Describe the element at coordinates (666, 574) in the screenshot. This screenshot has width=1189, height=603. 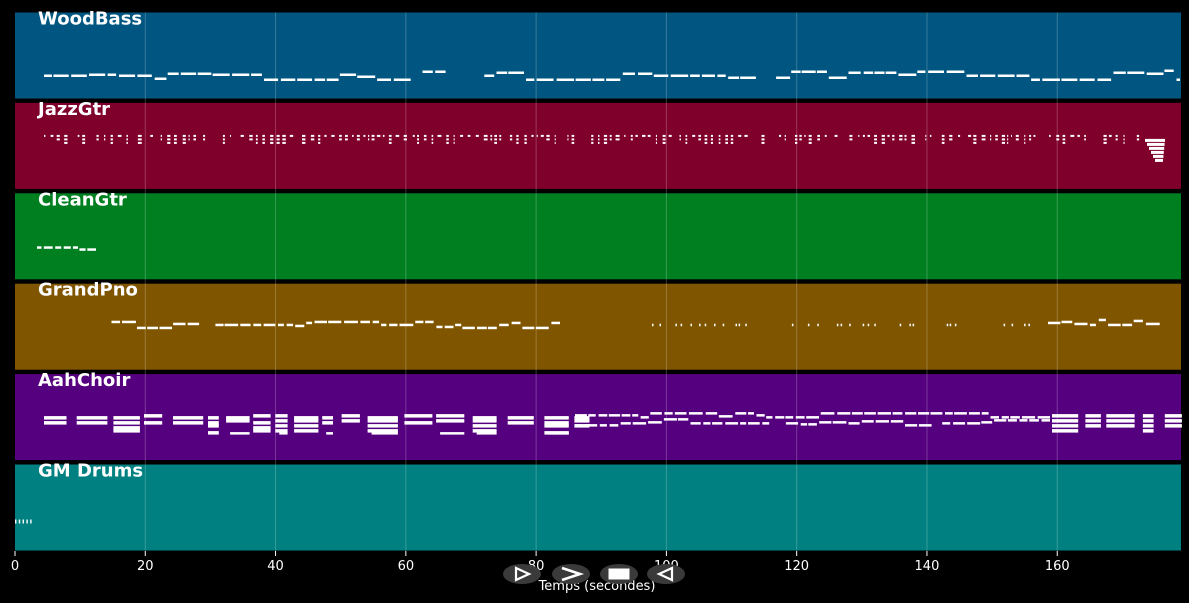
I see `rewind-button` at that location.